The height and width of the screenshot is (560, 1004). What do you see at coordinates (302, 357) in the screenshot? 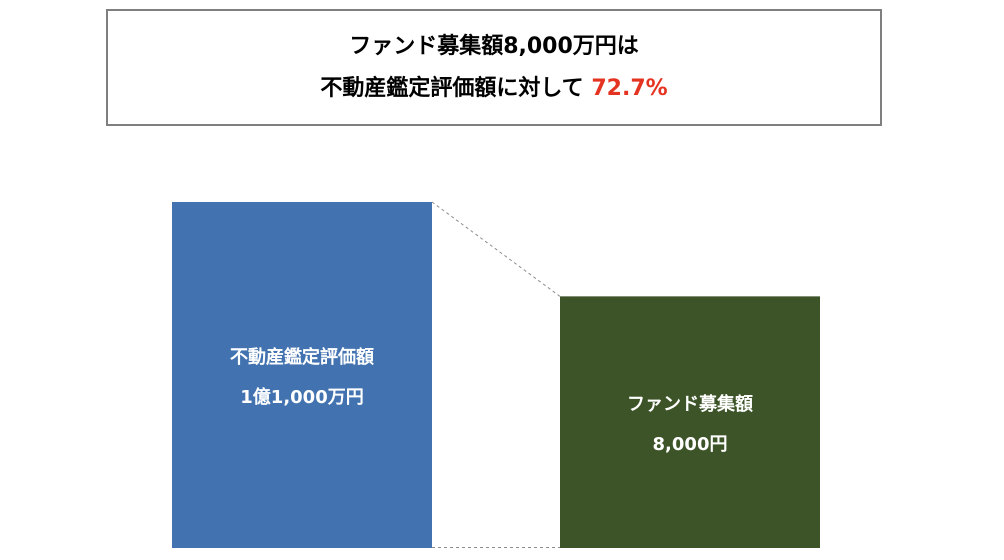
I see `bar-1-category-label: 不動産鑑定評価額` at bounding box center [302, 357].